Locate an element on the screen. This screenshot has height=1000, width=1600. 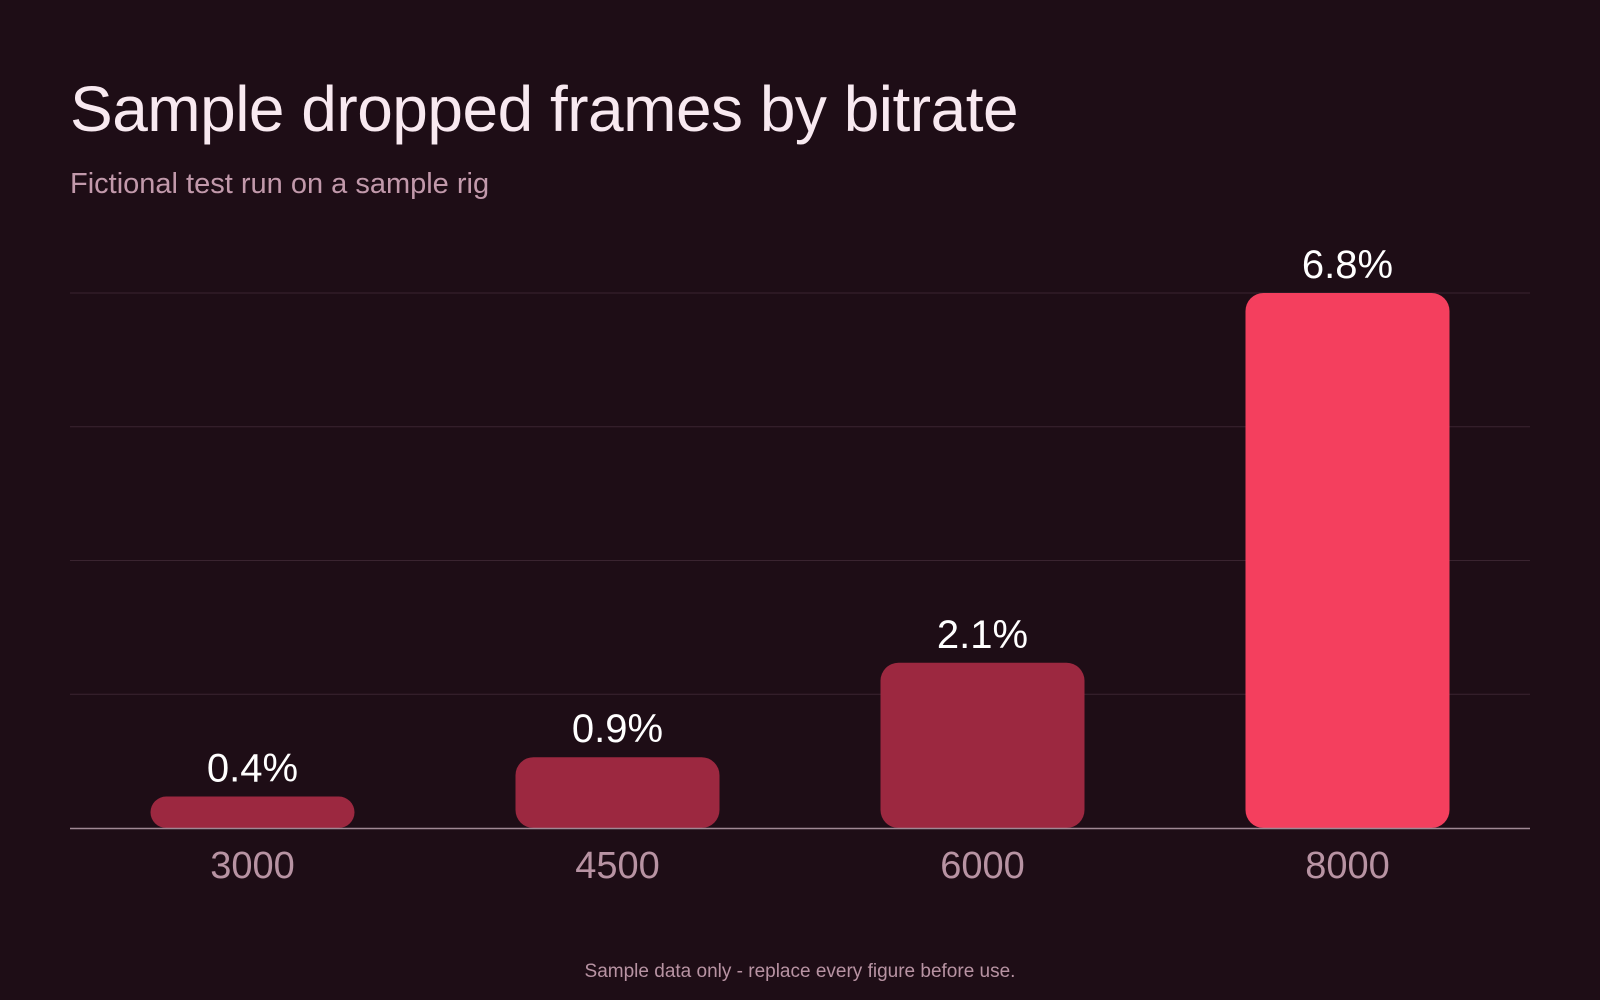
x-tick-label-8000: 8000 is located at coordinates (1347, 866).